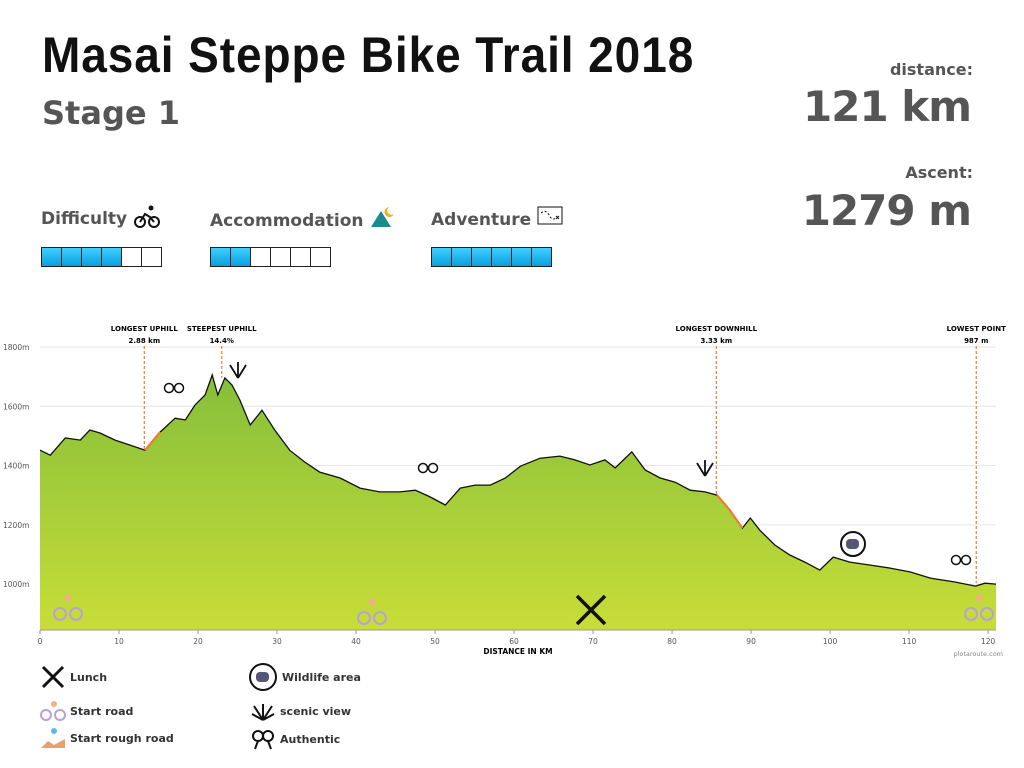 The image size is (1024, 768). I want to click on y-tick-label: 1800m, so click(16, 347).